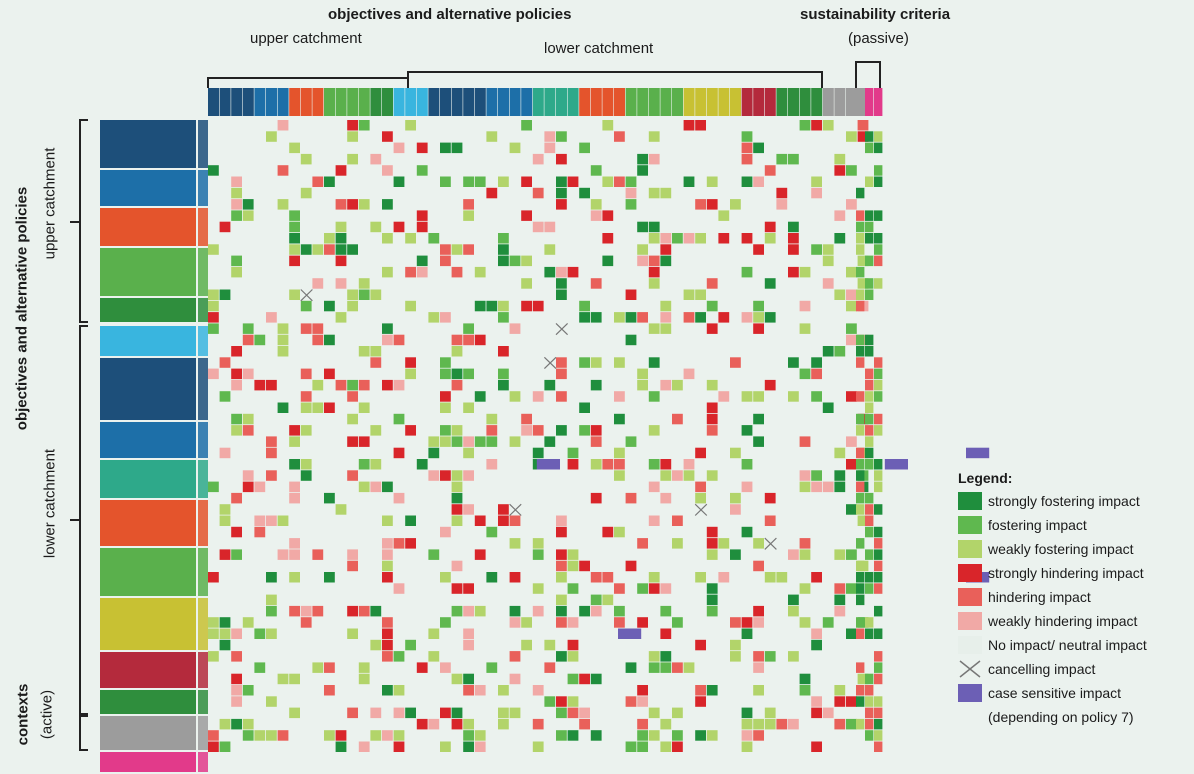 The width and height of the screenshot is (1194, 774). What do you see at coordinates (203, 762) in the screenshot?
I see `row-label-strip` at bounding box center [203, 762].